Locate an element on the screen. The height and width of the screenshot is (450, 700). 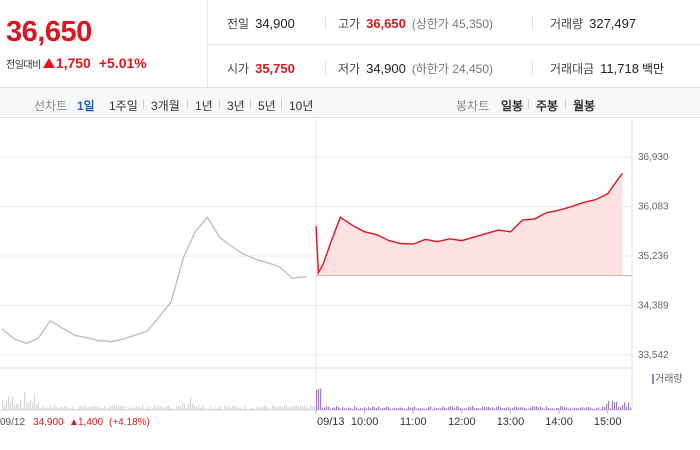
prev-day-change-pct: (+4.18%) is located at coordinates (129, 422).